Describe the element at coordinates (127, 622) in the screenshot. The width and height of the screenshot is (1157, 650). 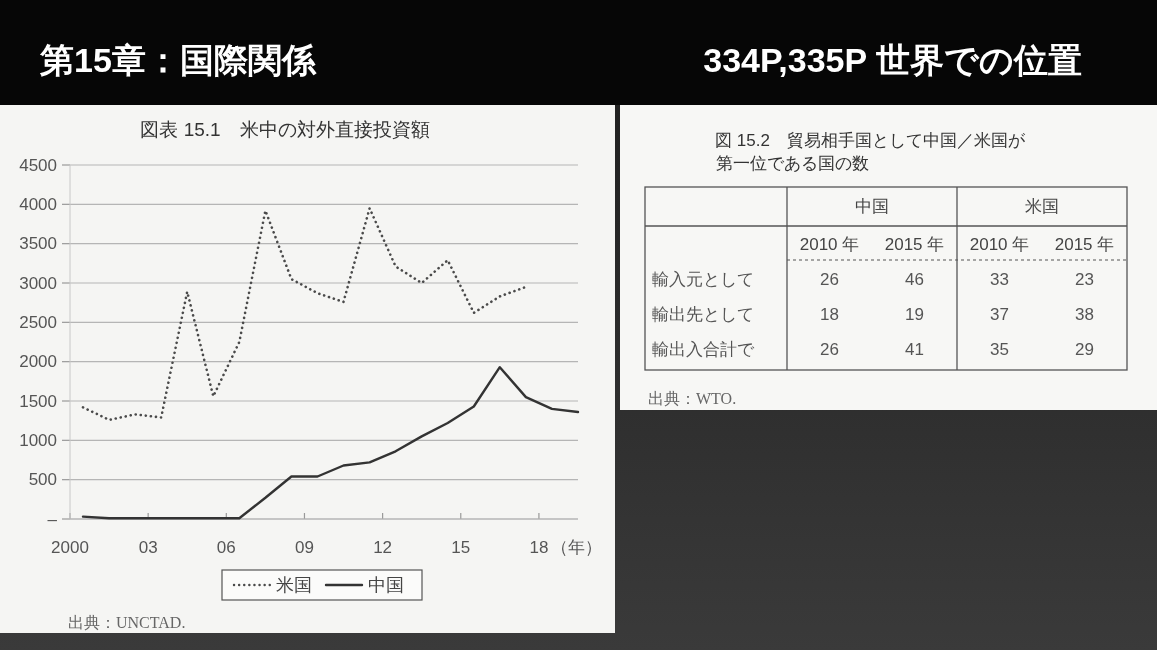
I see `source-note: 出典：UNCTAD.` at that location.